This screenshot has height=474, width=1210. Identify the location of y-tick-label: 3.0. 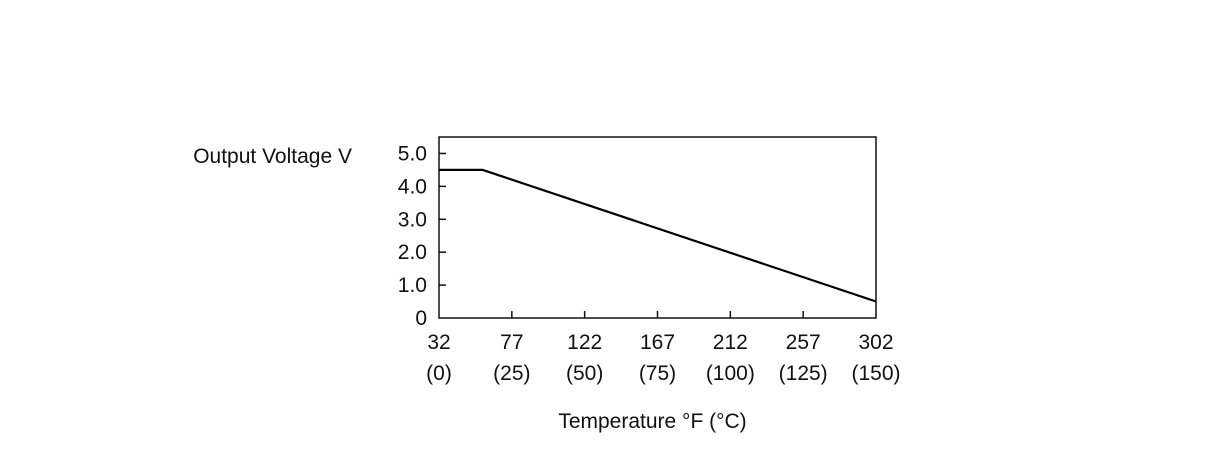
(412, 219).